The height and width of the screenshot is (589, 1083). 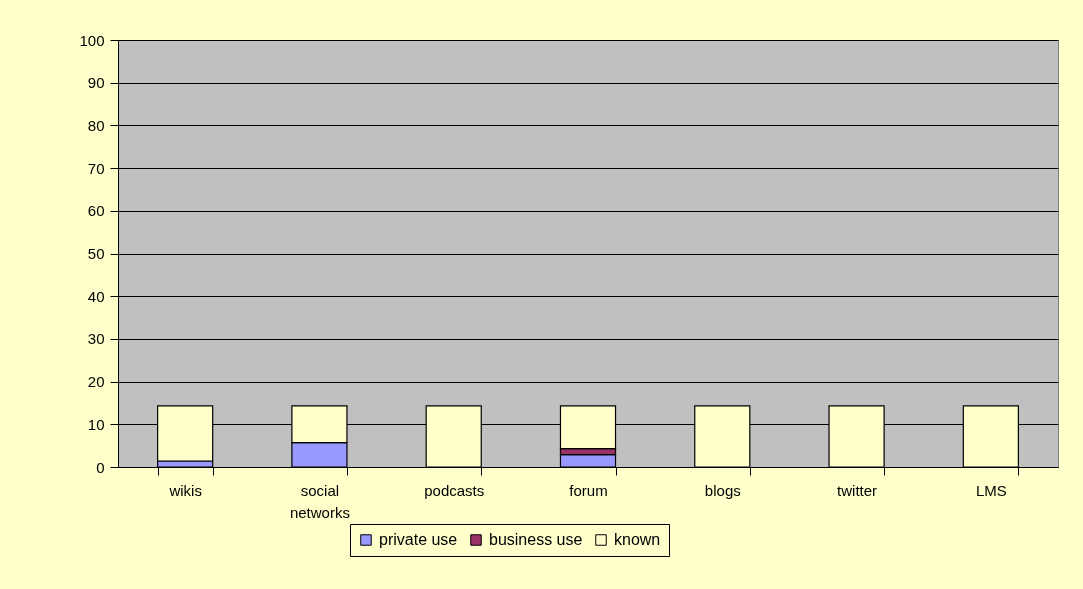 What do you see at coordinates (319, 501) in the screenshot?
I see `x-tick-label: social networks` at bounding box center [319, 501].